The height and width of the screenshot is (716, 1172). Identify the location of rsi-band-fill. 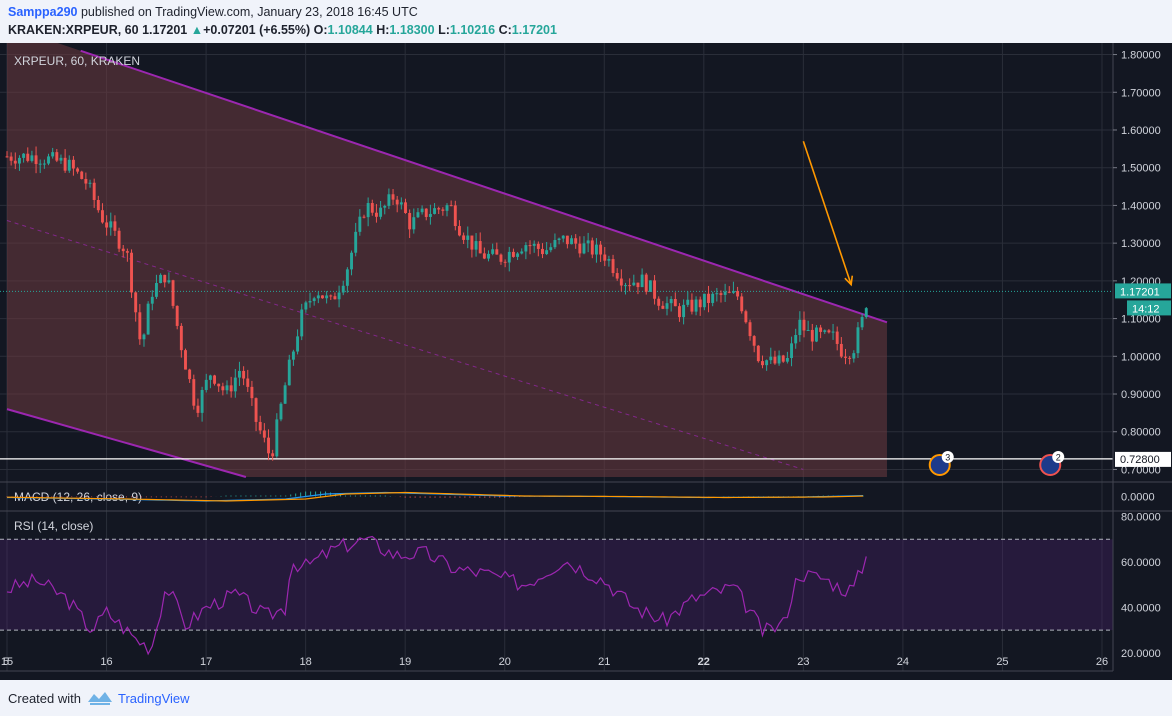
(556, 585).